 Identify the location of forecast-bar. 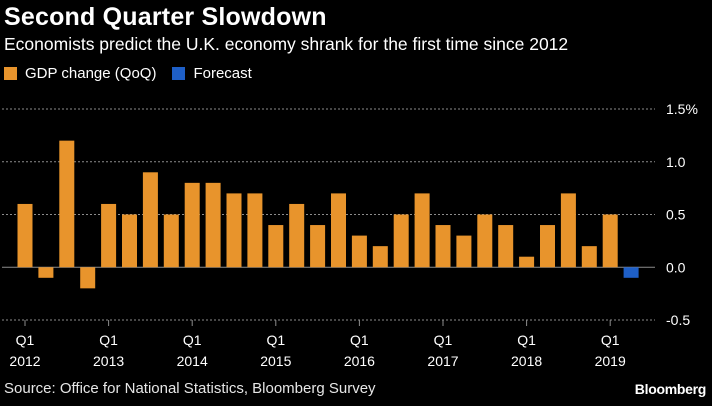
(631, 272).